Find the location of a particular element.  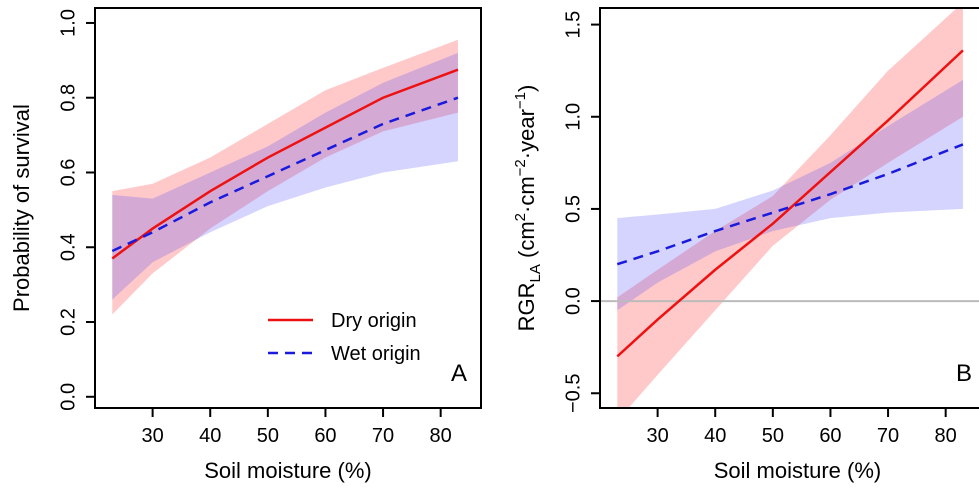

y-tick-label: 0.2 is located at coordinates (68, 322).